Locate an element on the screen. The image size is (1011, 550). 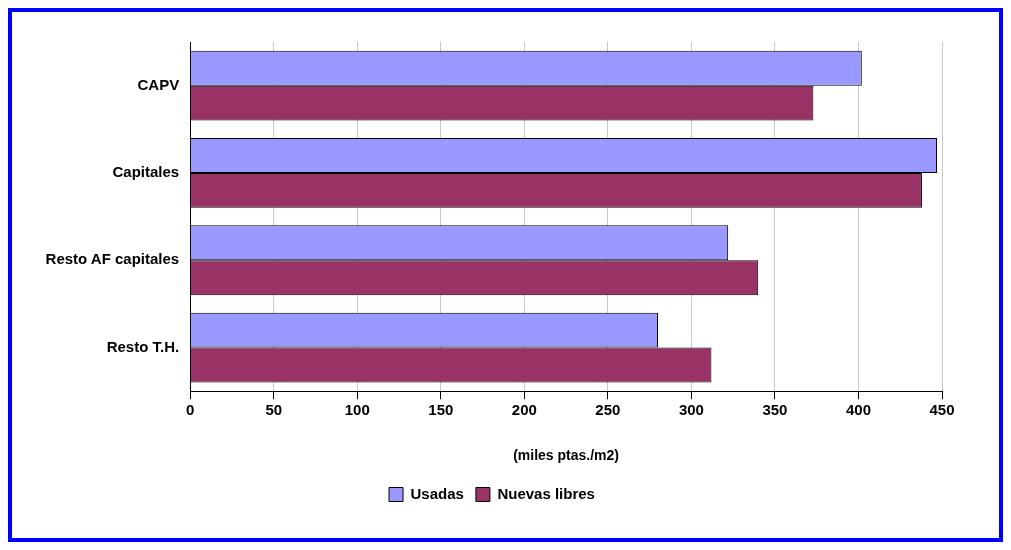
x-tick-label: 300 is located at coordinates (691, 410).